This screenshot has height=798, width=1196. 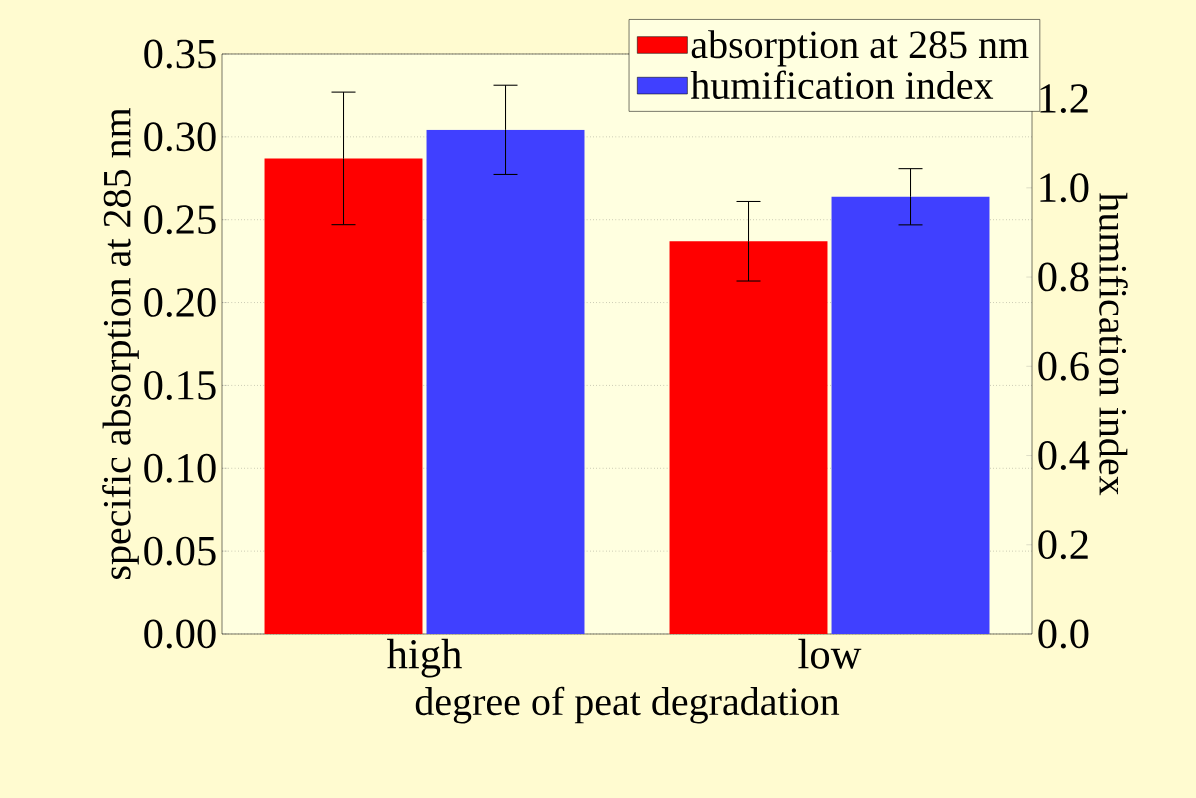 I want to click on y-tick-label: 0.10, so click(x=180, y=468).